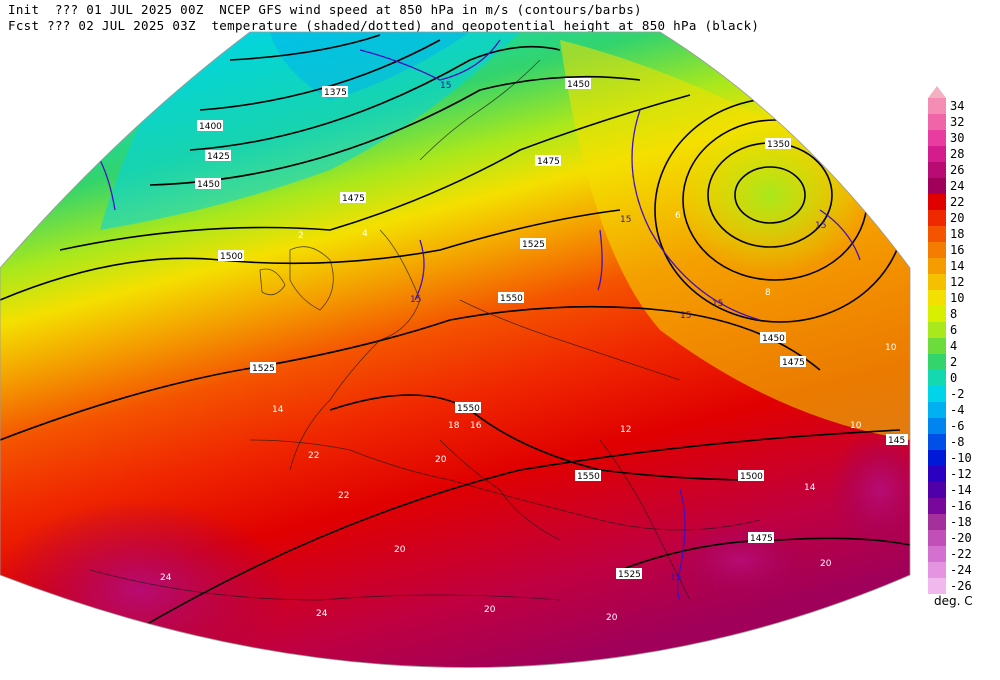 The width and height of the screenshot is (1000, 680). I want to click on temp-label-20c: 20, so click(490, 610).